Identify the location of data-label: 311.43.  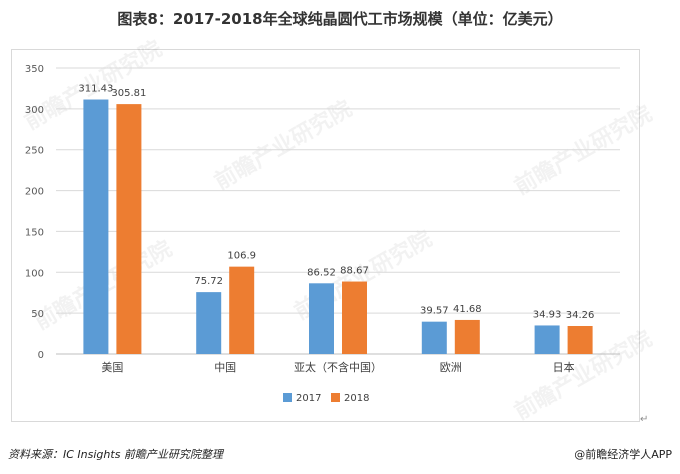
(95, 89).